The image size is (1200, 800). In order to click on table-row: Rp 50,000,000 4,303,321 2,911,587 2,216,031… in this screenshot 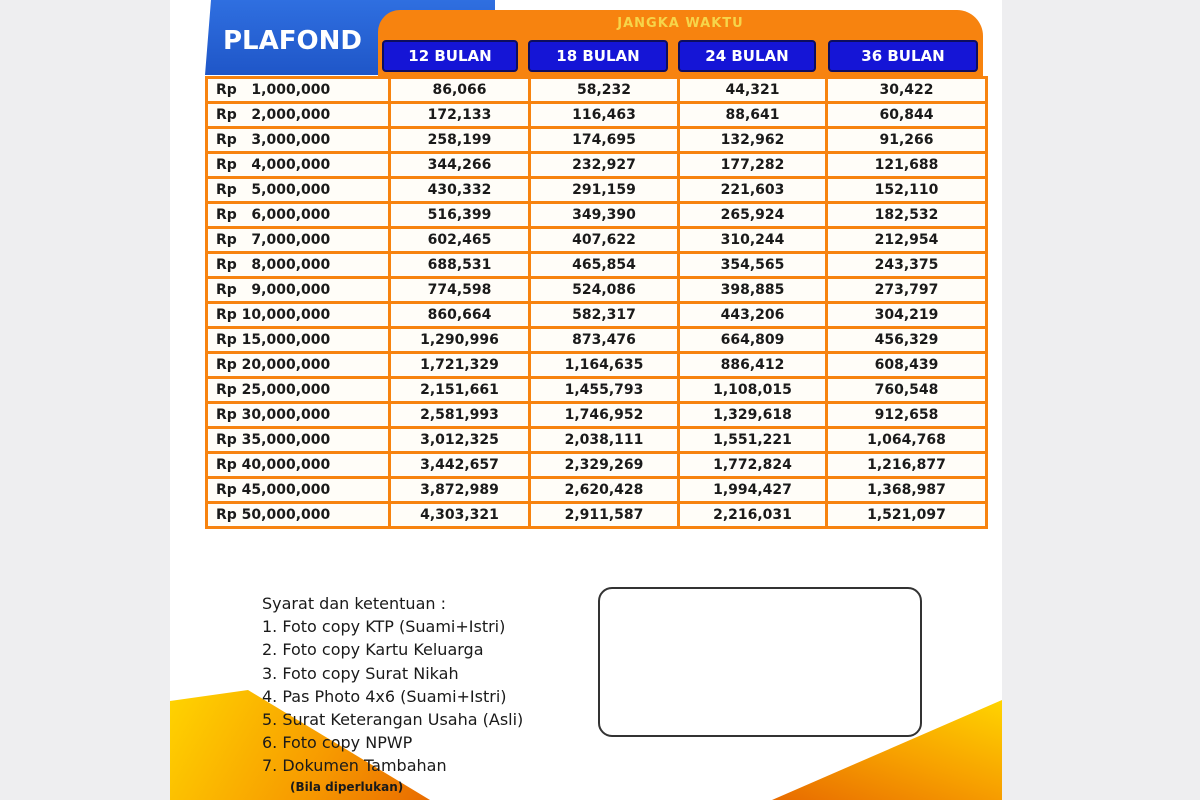, I will do `click(596, 515)`.